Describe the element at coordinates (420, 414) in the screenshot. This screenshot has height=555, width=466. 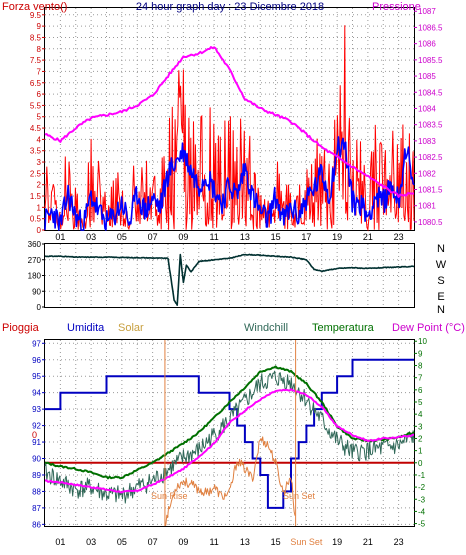
I see `y-tick-p2-R-9: 4` at that location.